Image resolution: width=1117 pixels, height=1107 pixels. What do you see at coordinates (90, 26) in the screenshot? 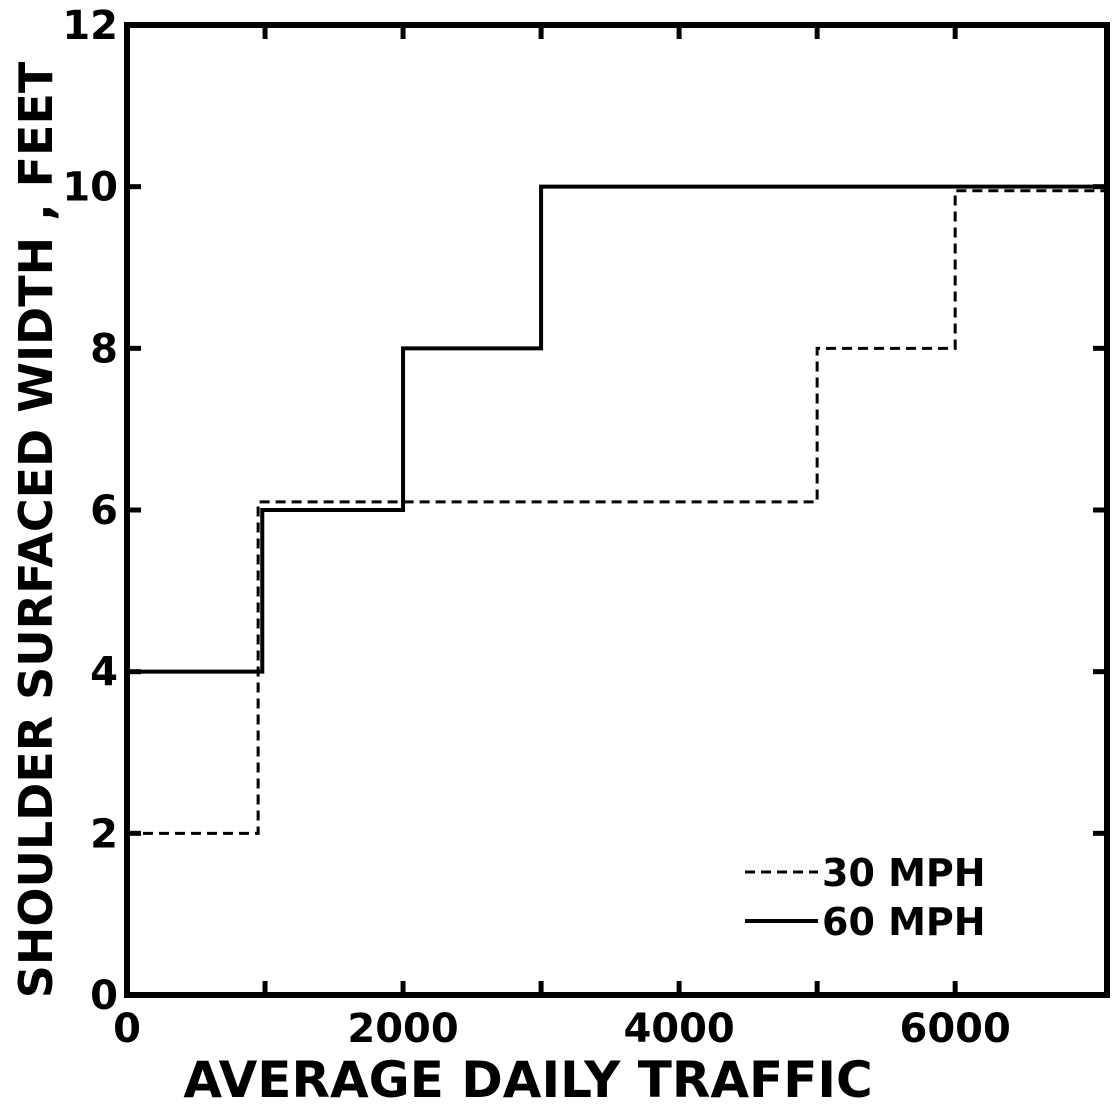
I see `y-tick-label: 12` at bounding box center [90, 26].